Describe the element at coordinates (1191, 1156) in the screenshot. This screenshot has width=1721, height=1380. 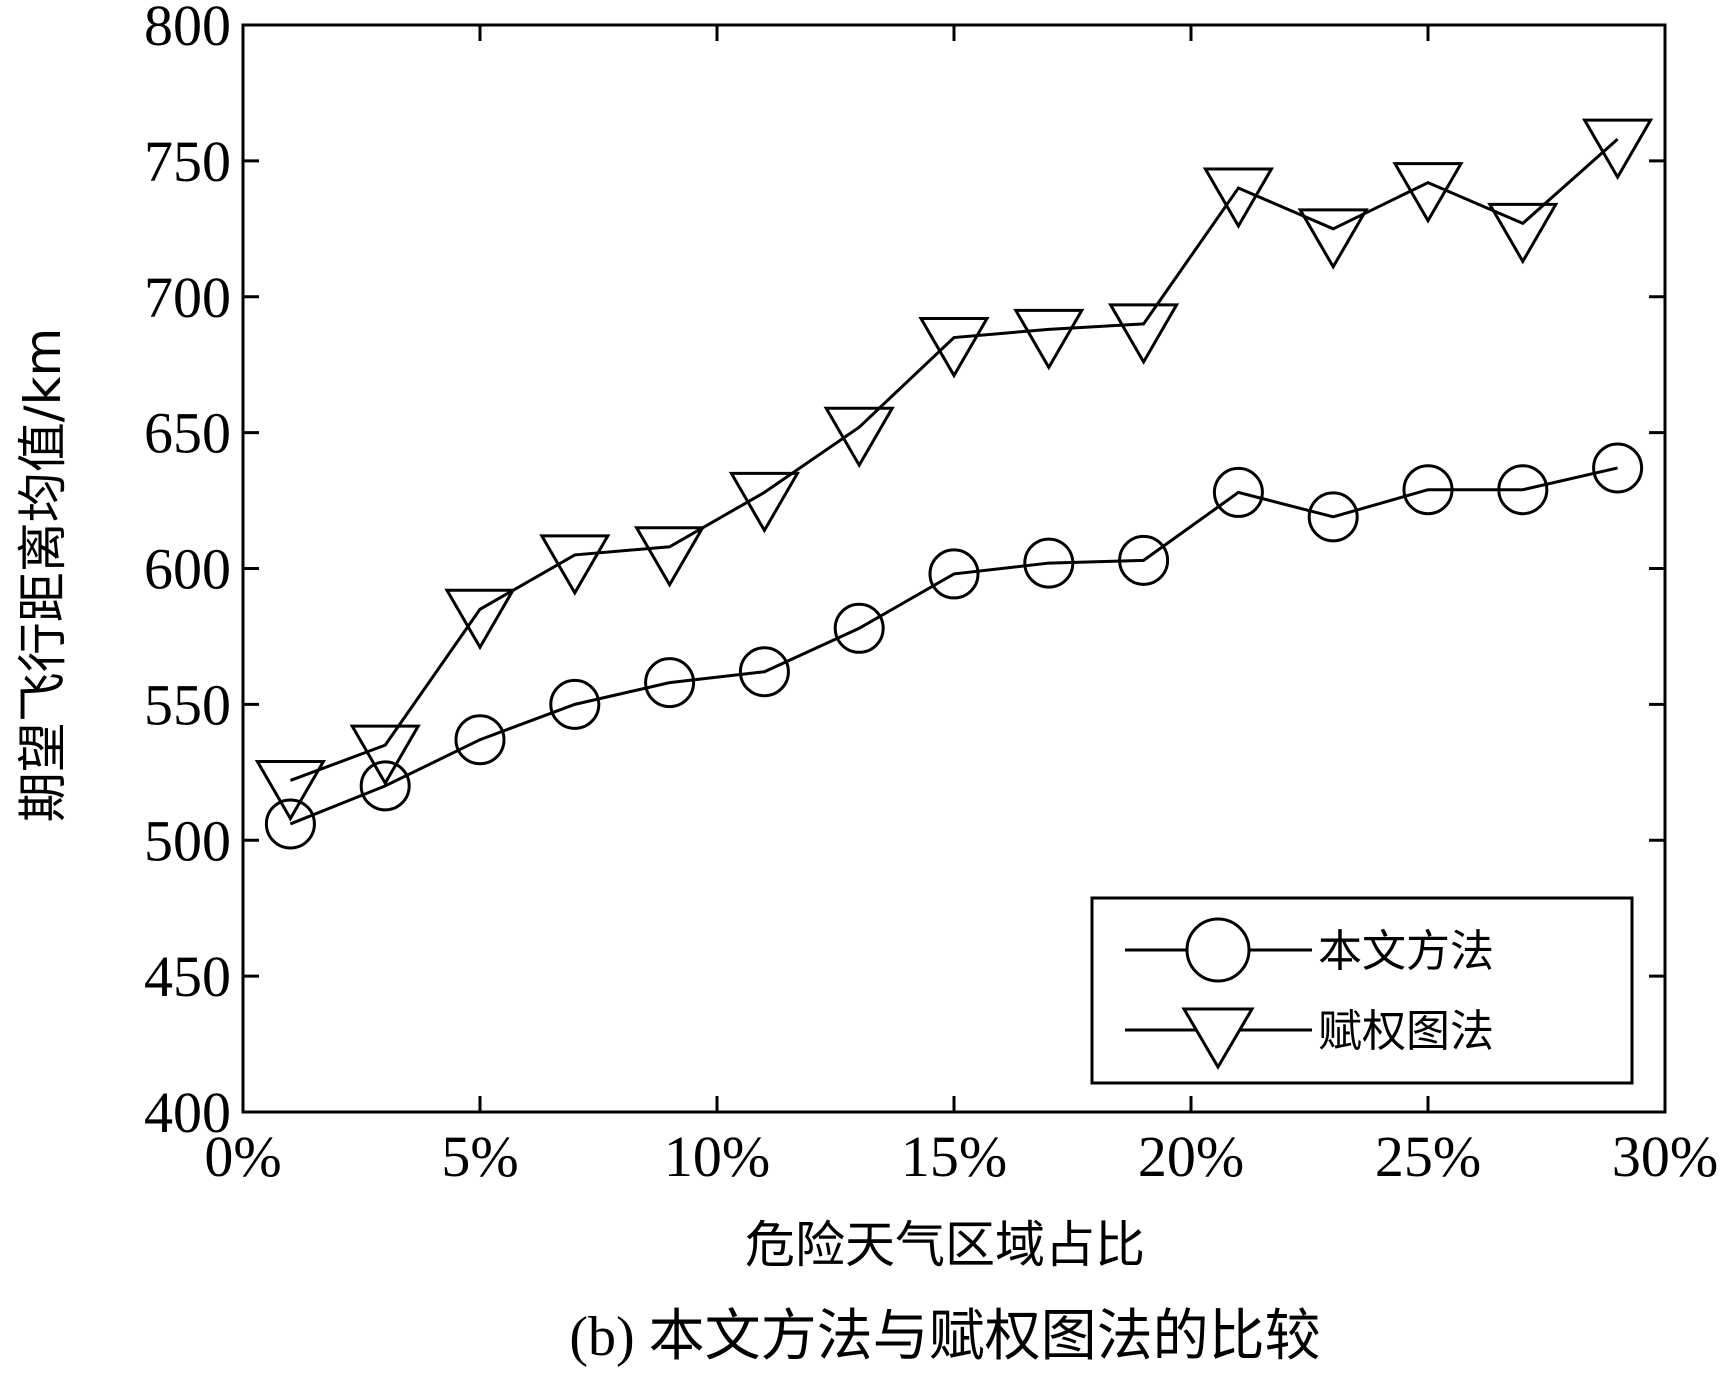
I see `x-tick-label: 20%` at that location.